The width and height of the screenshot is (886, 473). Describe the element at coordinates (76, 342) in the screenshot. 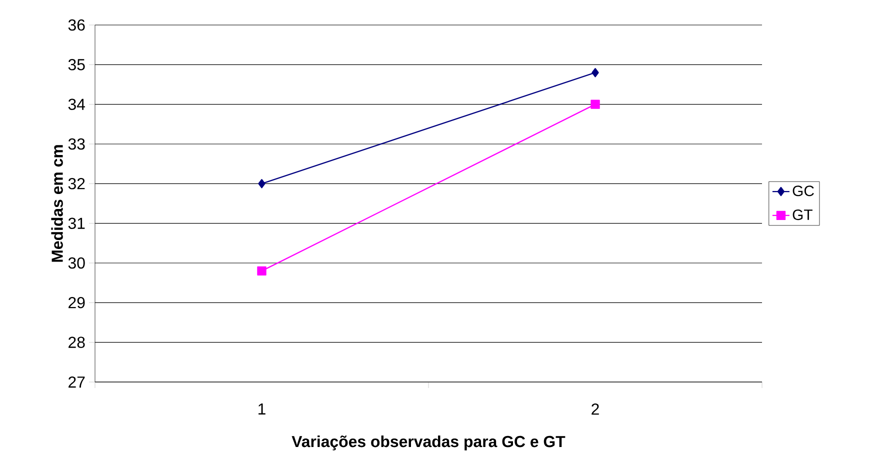

I see `y-tick-label: 28` at that location.